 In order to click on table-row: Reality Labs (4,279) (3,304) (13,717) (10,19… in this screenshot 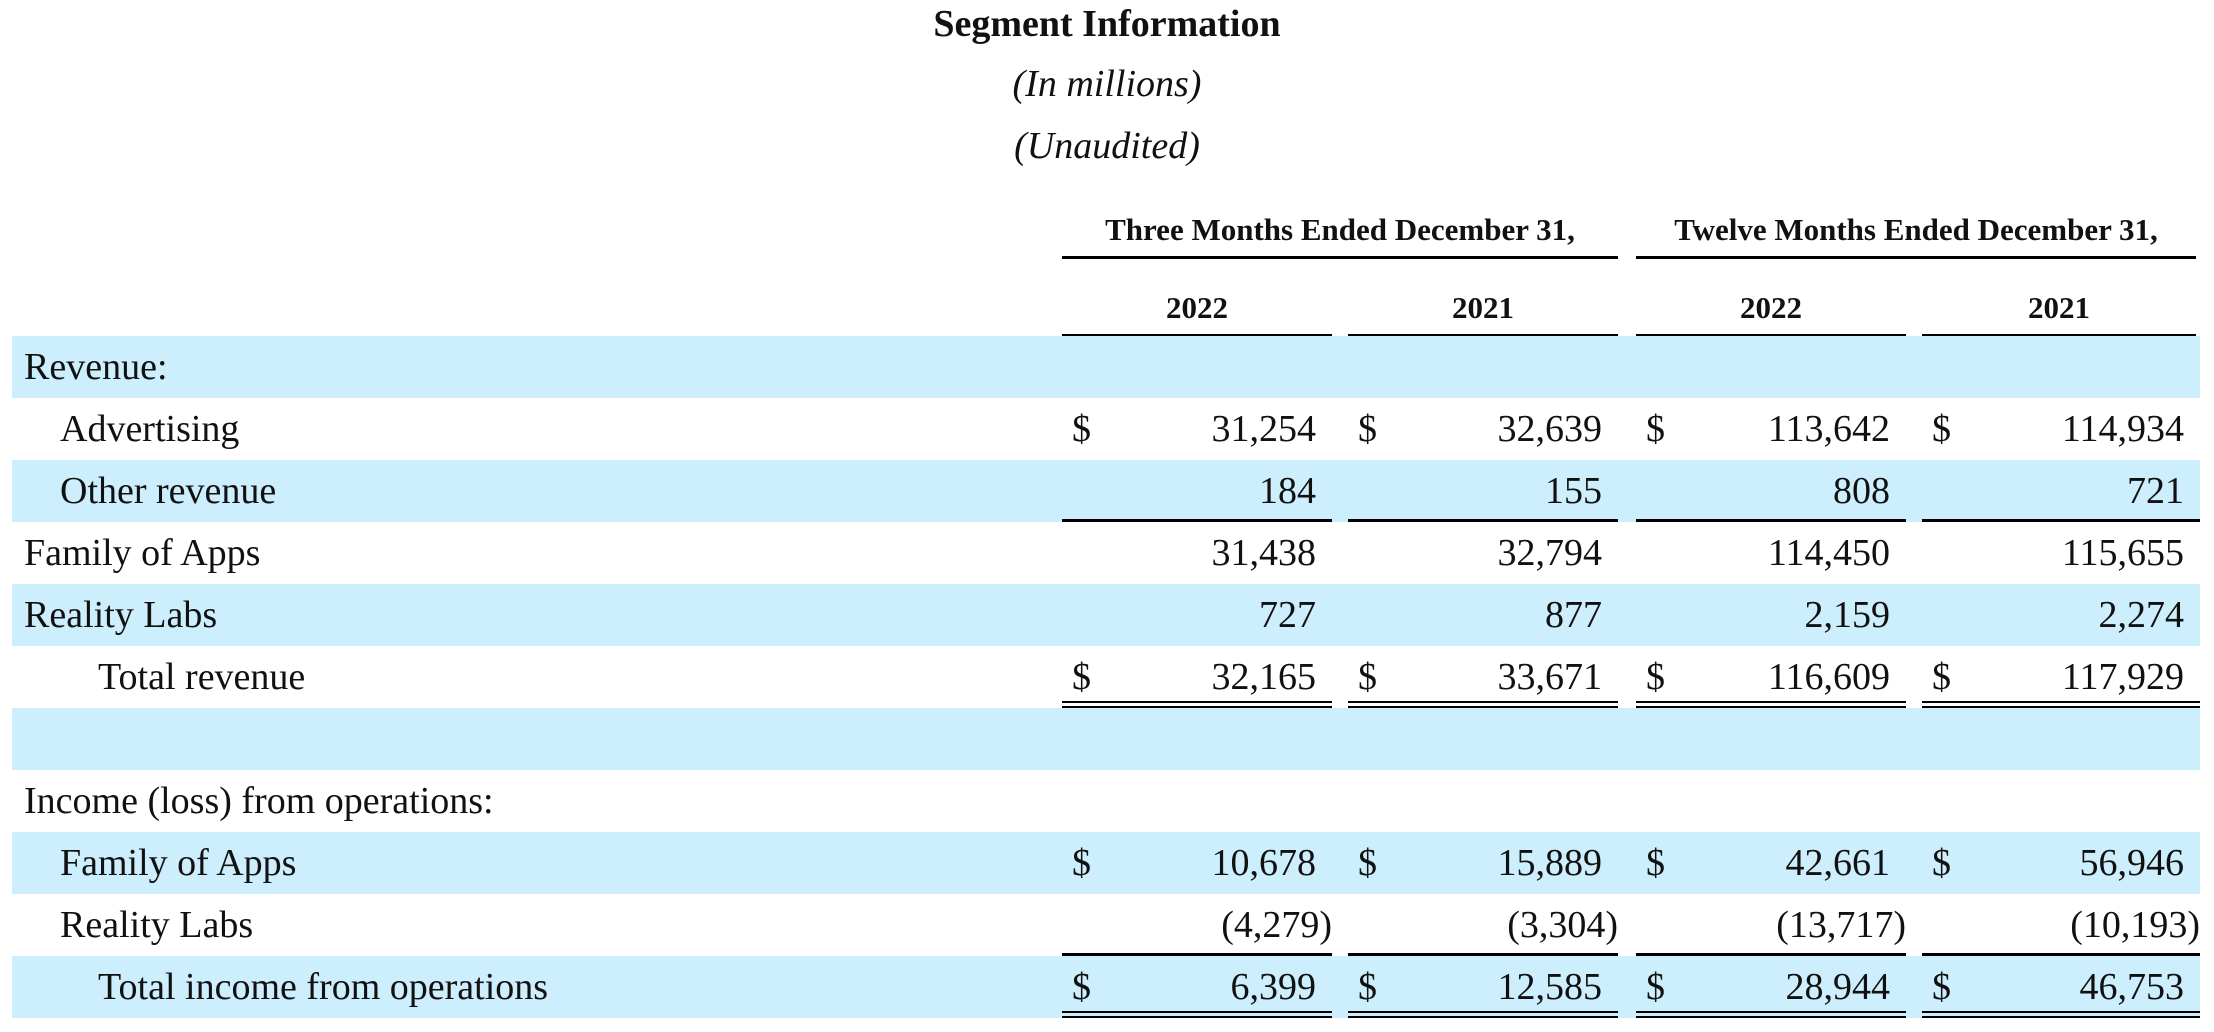, I will do `click(1106, 925)`.